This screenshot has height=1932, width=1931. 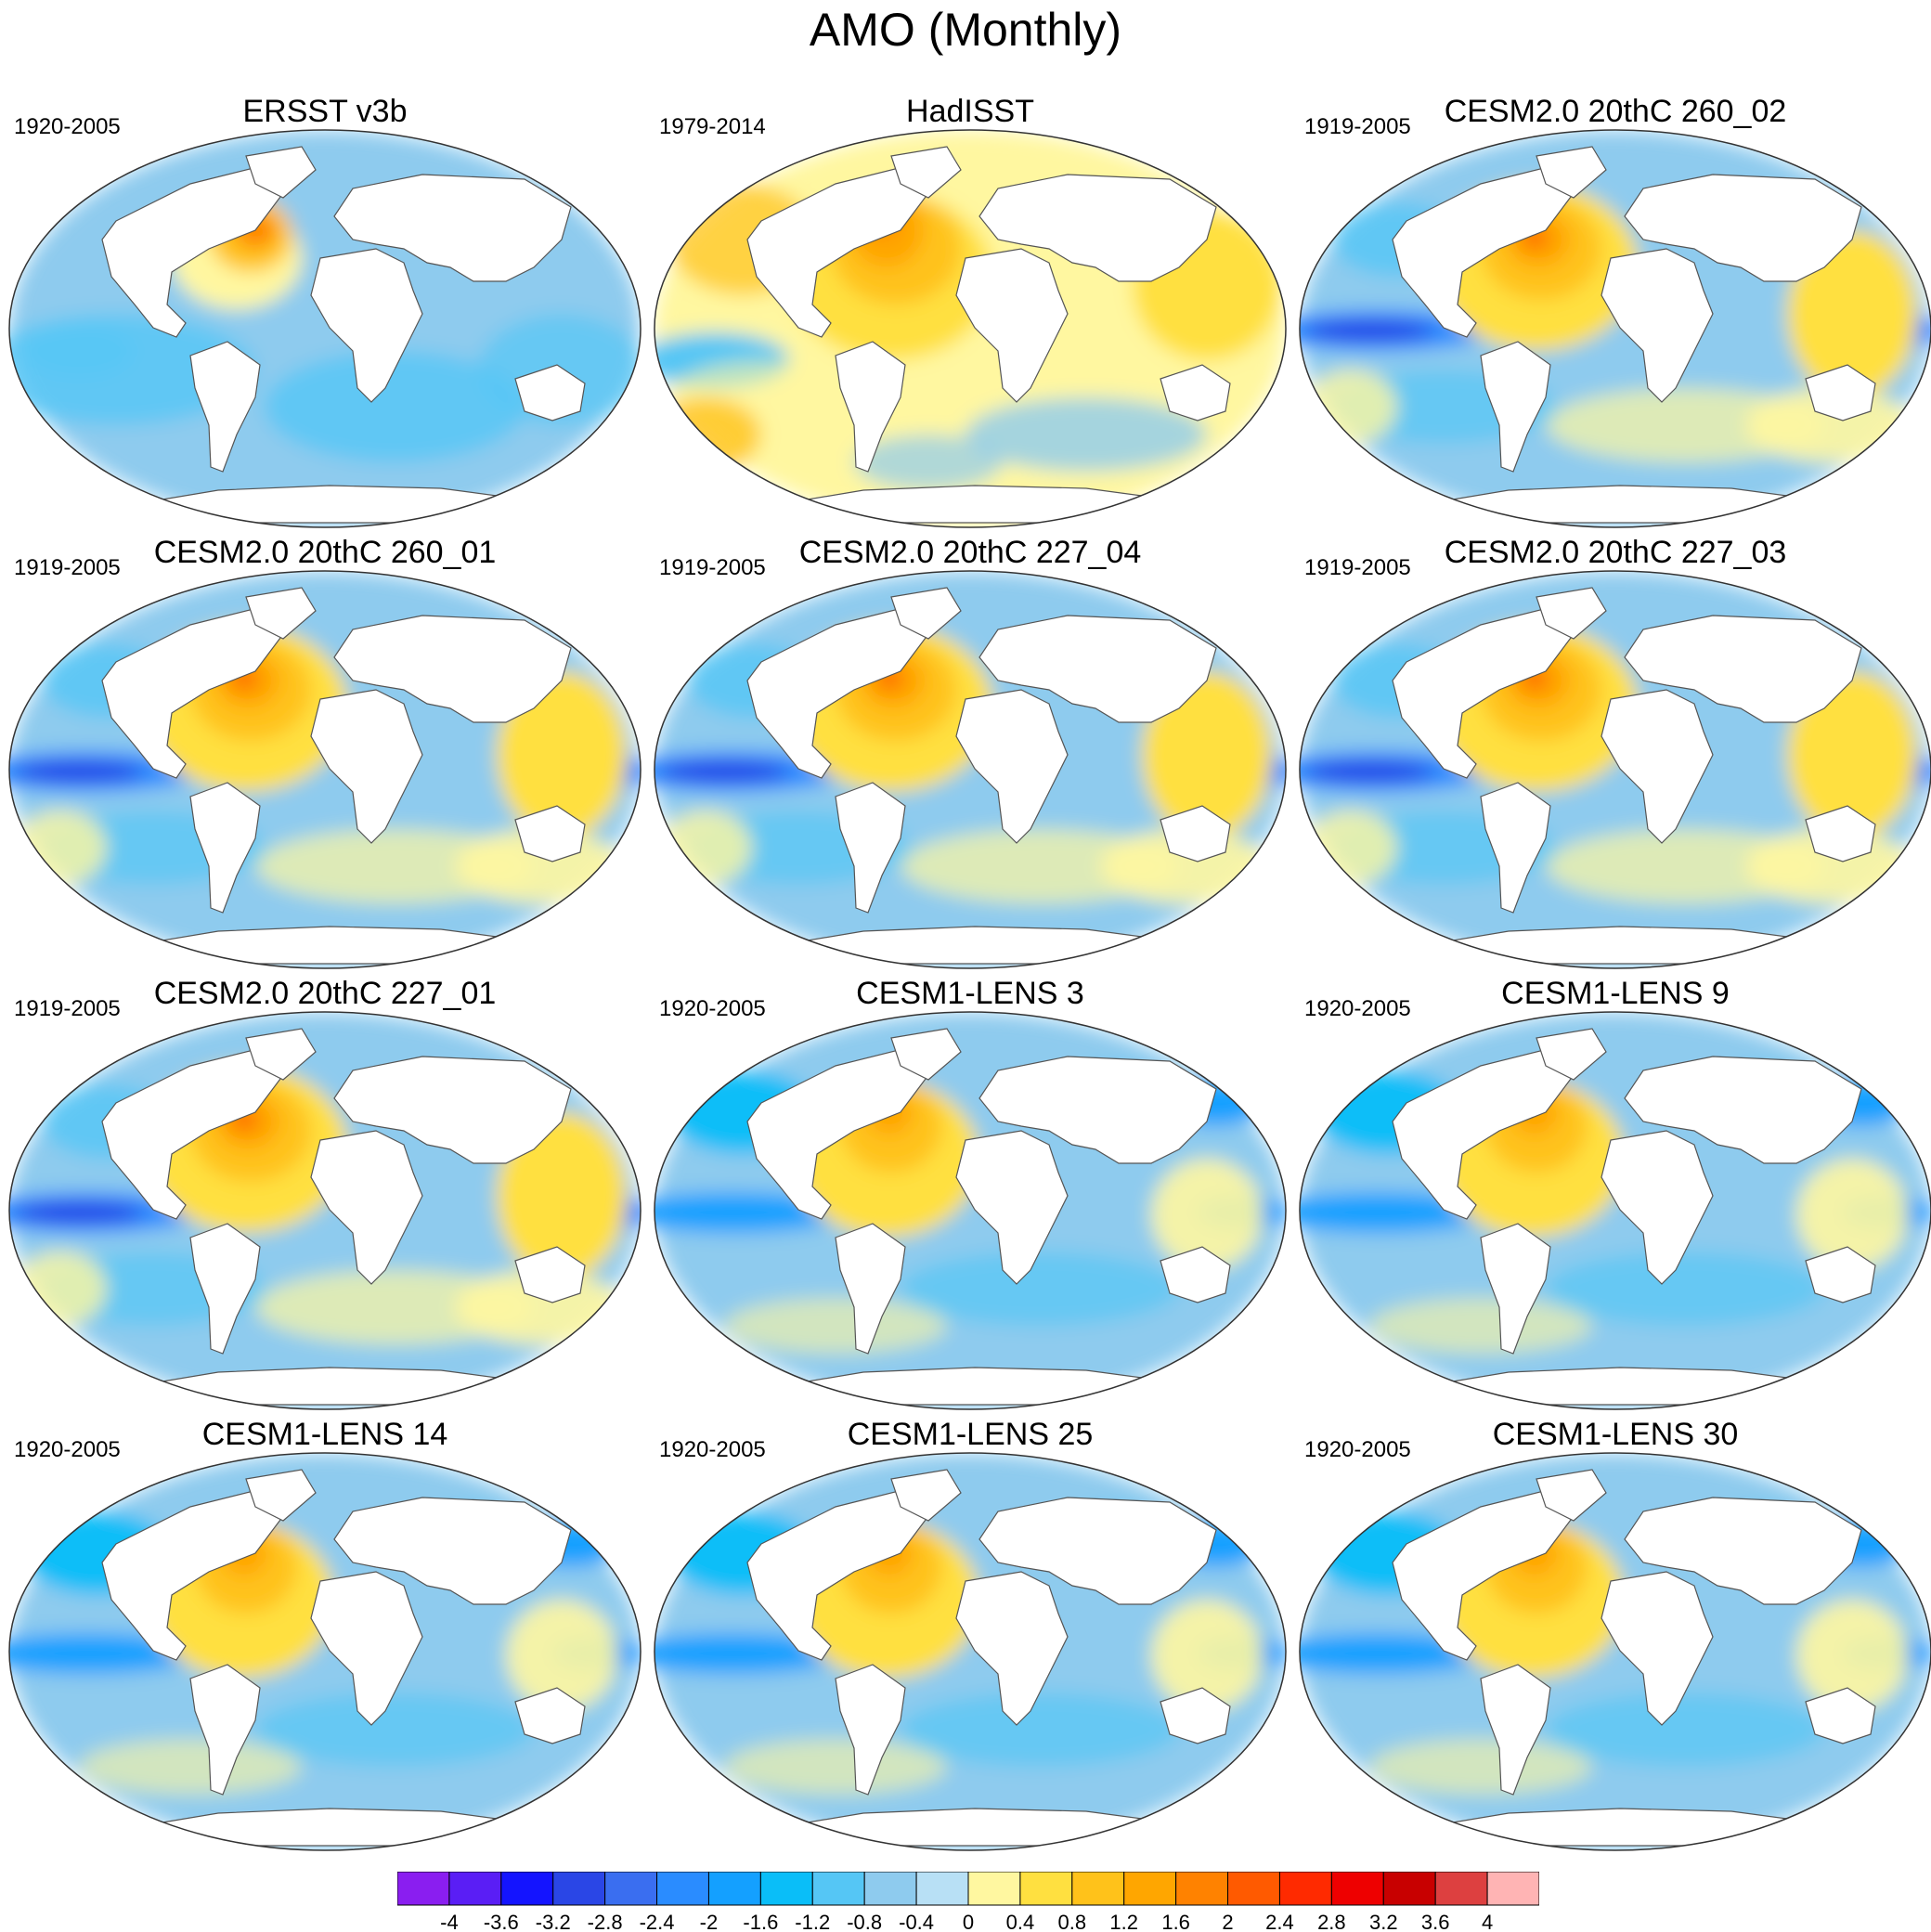 What do you see at coordinates (1020, 1921) in the screenshot?
I see `colorbar-label: 0.4` at bounding box center [1020, 1921].